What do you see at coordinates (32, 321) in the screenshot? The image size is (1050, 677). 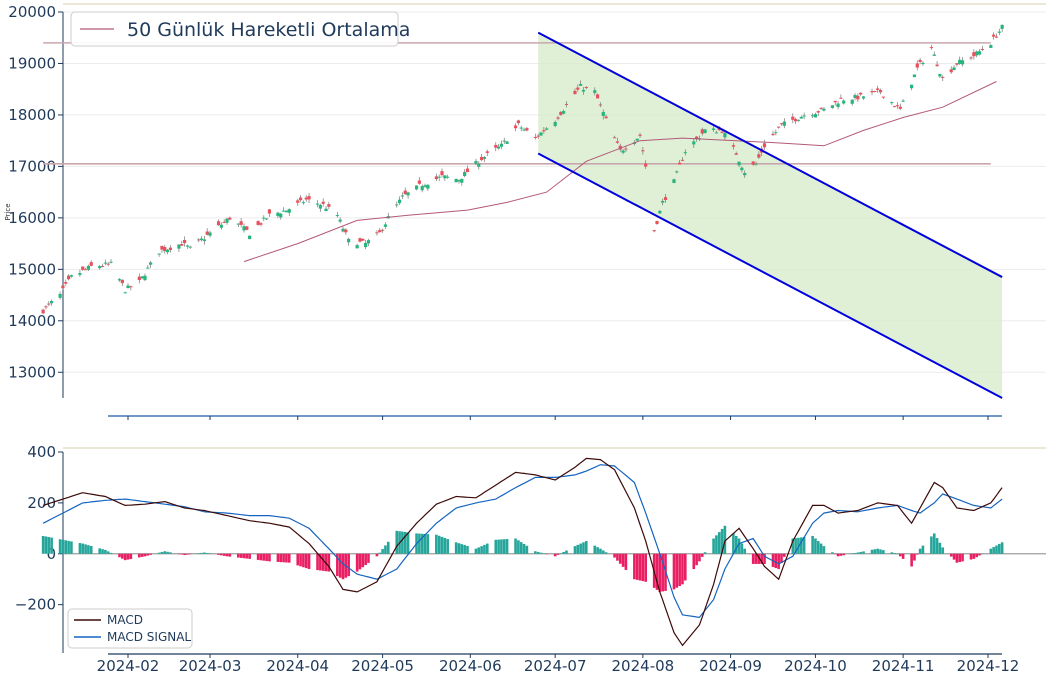 I see `price-y-tick-label: 14000` at bounding box center [32, 321].